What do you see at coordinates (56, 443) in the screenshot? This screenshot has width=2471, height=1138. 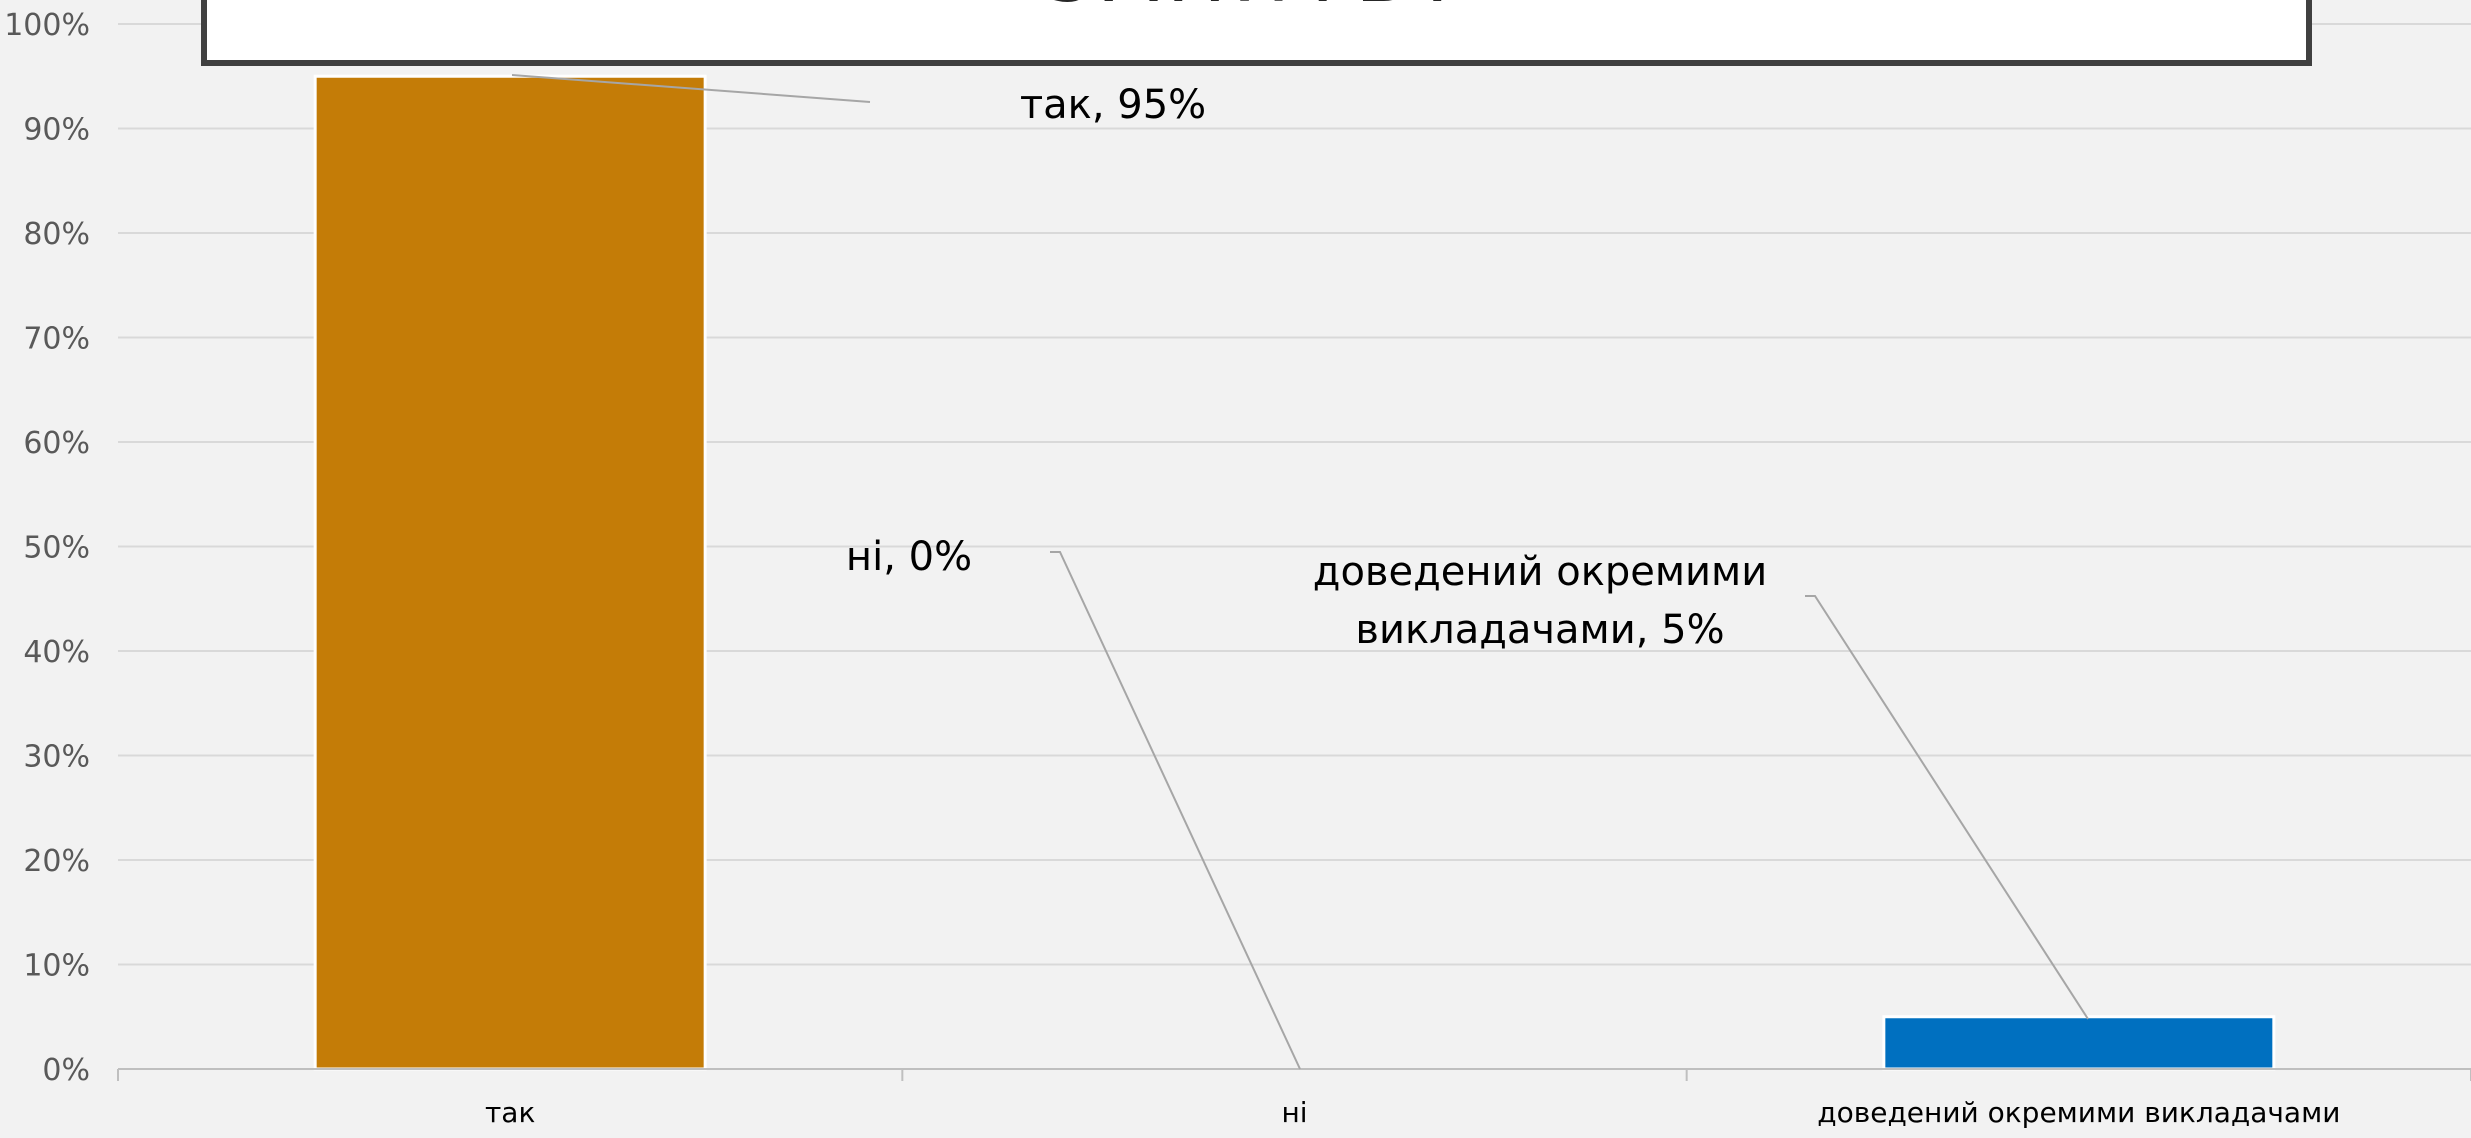 I see `y-tick-label: 60%` at bounding box center [56, 443].